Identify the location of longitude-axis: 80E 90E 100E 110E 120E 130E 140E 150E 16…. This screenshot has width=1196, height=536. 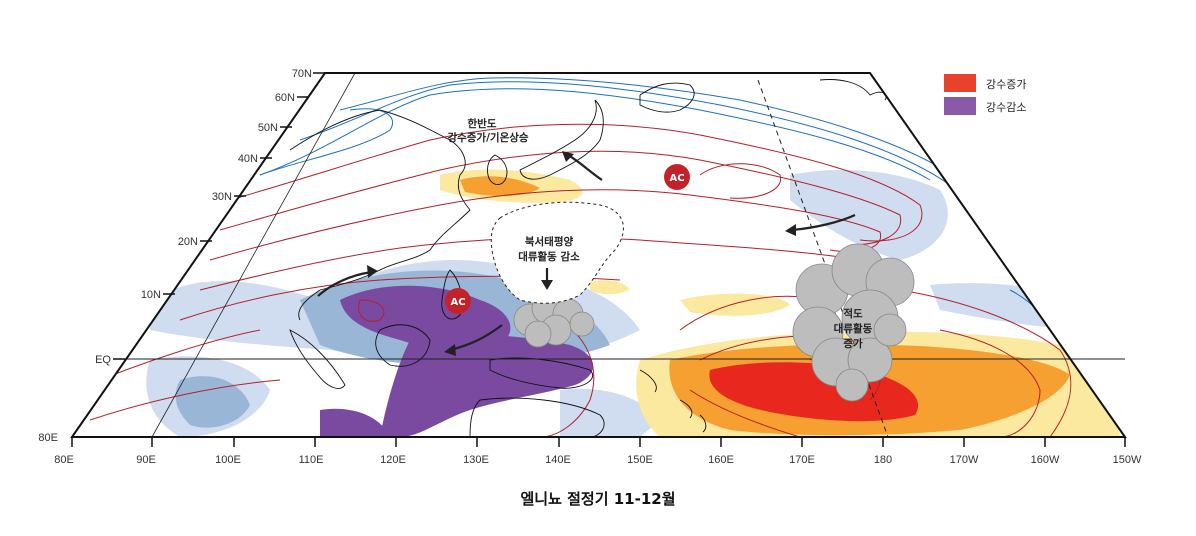
(598, 451).